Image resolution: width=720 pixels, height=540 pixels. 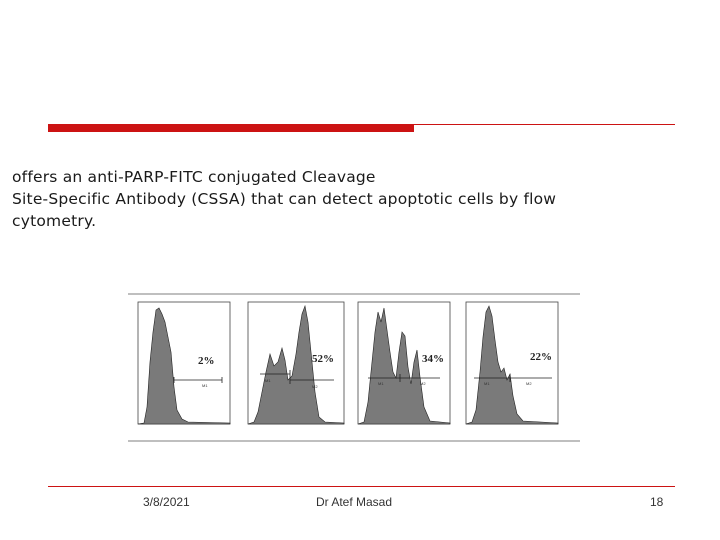 What do you see at coordinates (423, 383) in the screenshot?
I see `panel-3-gate-label-m2: M2` at bounding box center [423, 383].